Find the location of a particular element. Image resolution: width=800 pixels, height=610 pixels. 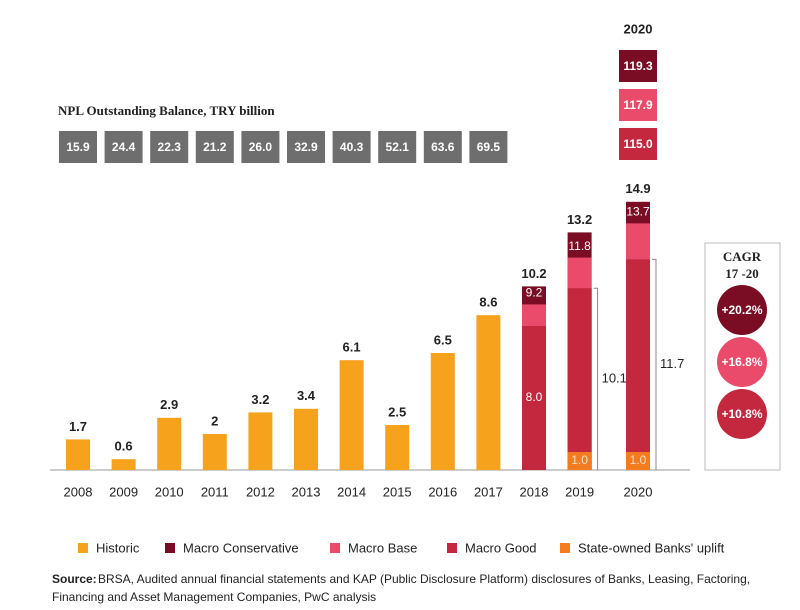

balance-label: 26.0 is located at coordinates (261, 147).